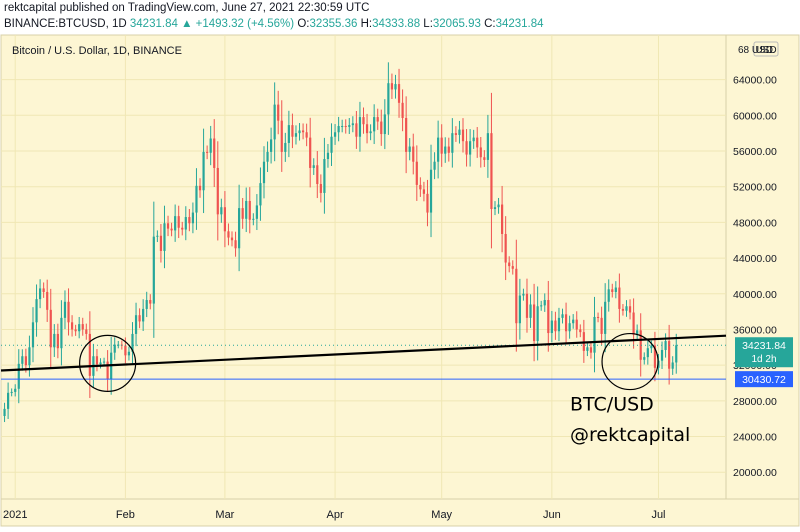 Image resolution: width=800 pixels, height=532 pixels. Describe the element at coordinates (658, 515) in the screenshot. I see `time-tick-label: Jul` at that location.